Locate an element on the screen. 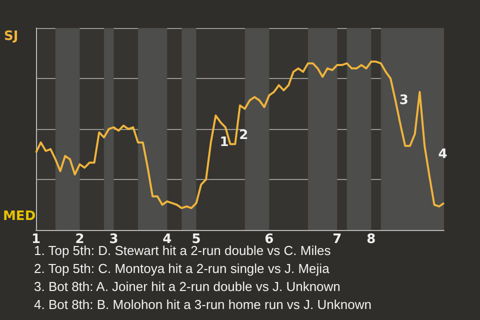 This screenshot has height=320, width=480. annotation: 2 is located at coordinates (243, 136).